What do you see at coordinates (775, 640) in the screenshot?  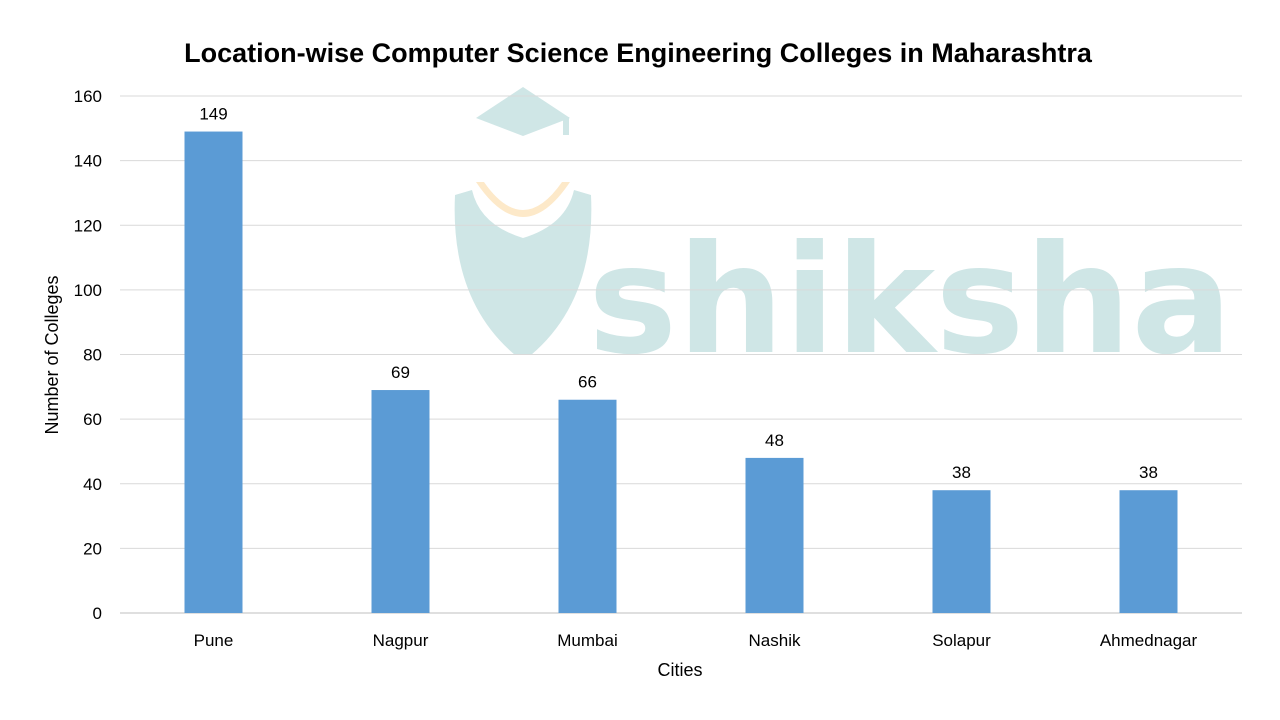 I see `x-tick-label-nashik: Nashik` at bounding box center [775, 640].